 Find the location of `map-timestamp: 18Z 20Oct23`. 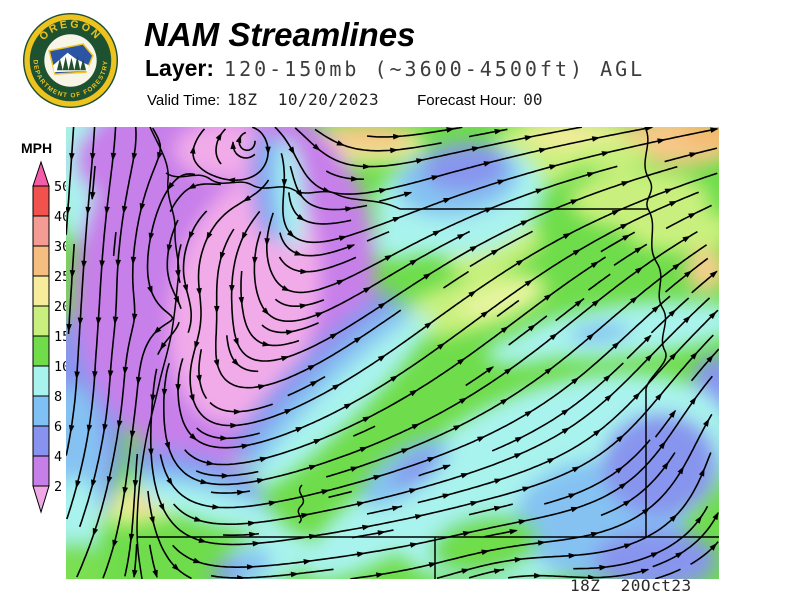

map-timestamp: 18Z 20Oct23 is located at coordinates (631, 585).